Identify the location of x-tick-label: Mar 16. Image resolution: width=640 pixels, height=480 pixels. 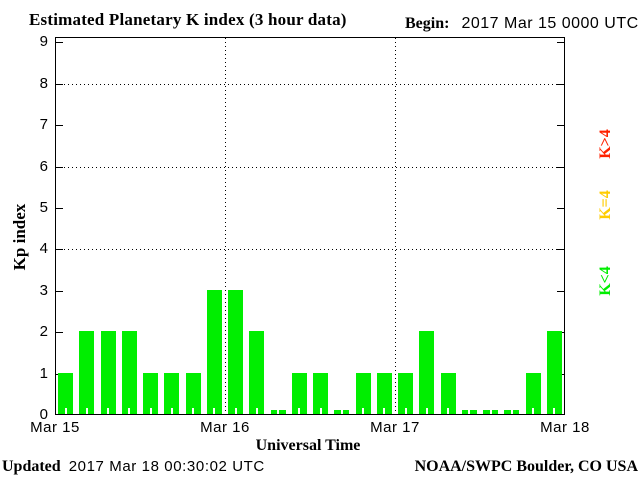
(225, 427).